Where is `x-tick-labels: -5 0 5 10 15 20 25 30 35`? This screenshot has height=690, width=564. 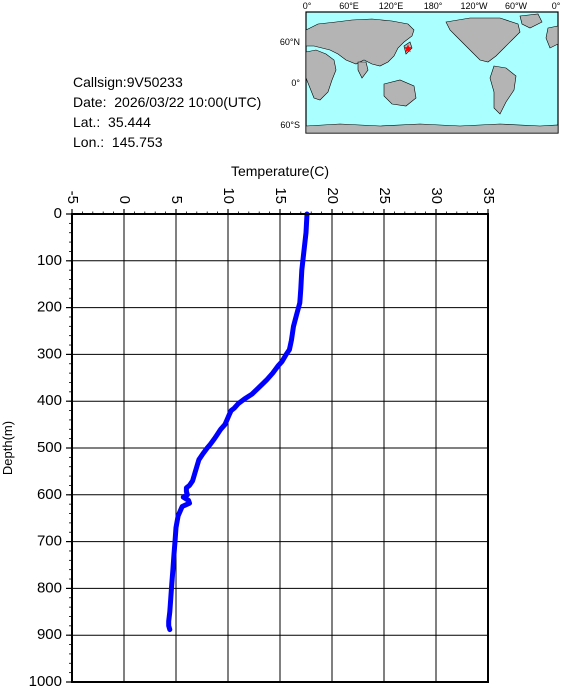
x-tick-labels: -5 0 5 10 15 20 25 30 35 is located at coordinates (280, 195).